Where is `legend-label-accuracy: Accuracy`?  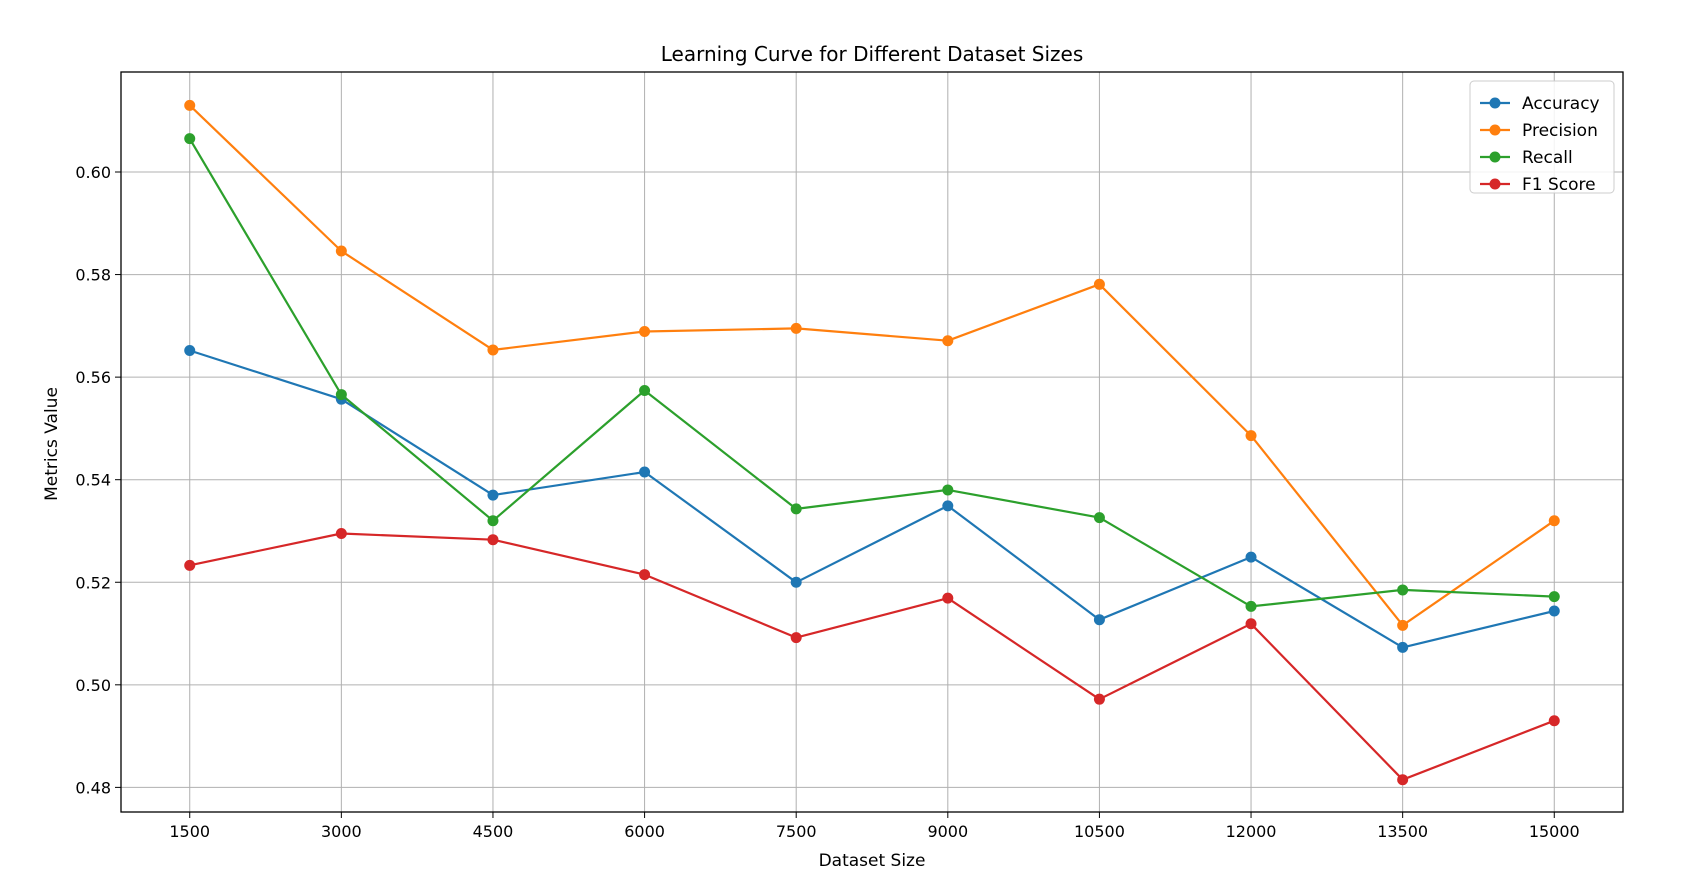 legend-label-accuracy: Accuracy is located at coordinates (1561, 104).